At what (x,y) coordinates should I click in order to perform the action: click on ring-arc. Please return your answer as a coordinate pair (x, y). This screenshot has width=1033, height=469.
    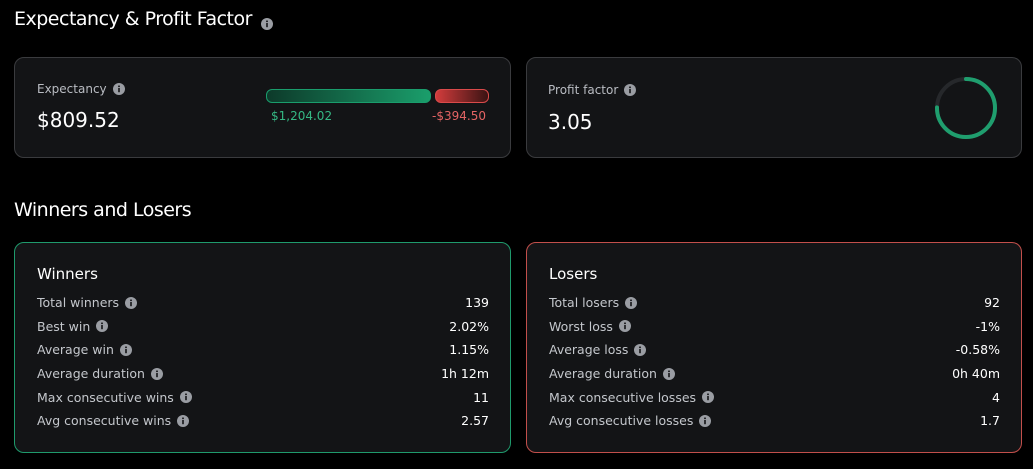
    Looking at the image, I should click on (966, 108).